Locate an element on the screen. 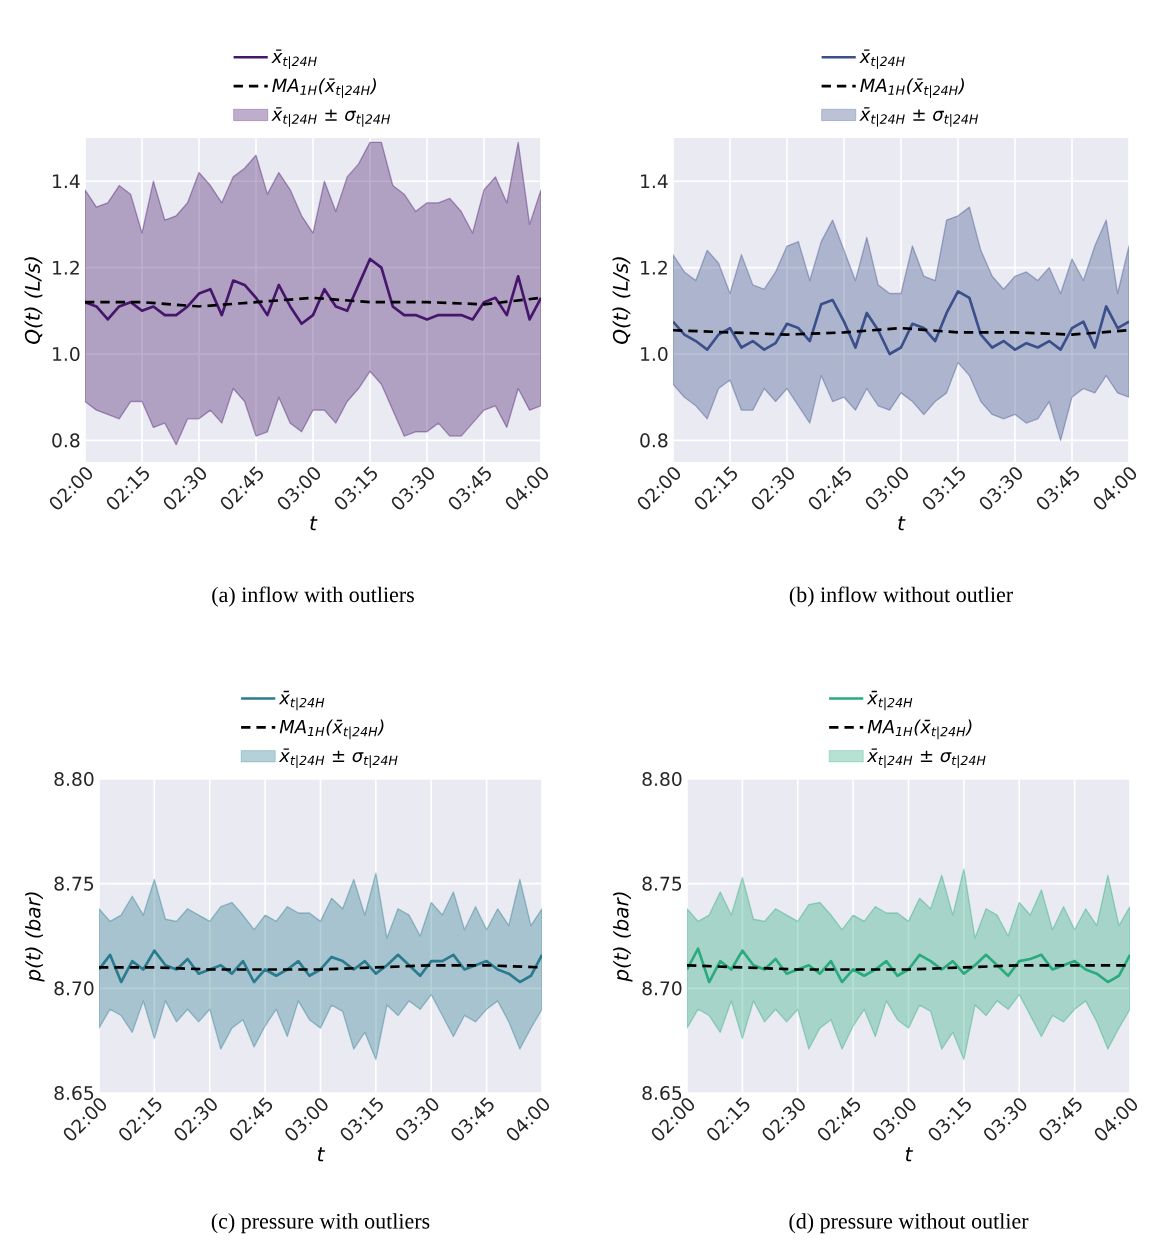 This screenshot has height=1247, width=1158. text: (d) pressure without outlier is located at coordinates (909, 1223).